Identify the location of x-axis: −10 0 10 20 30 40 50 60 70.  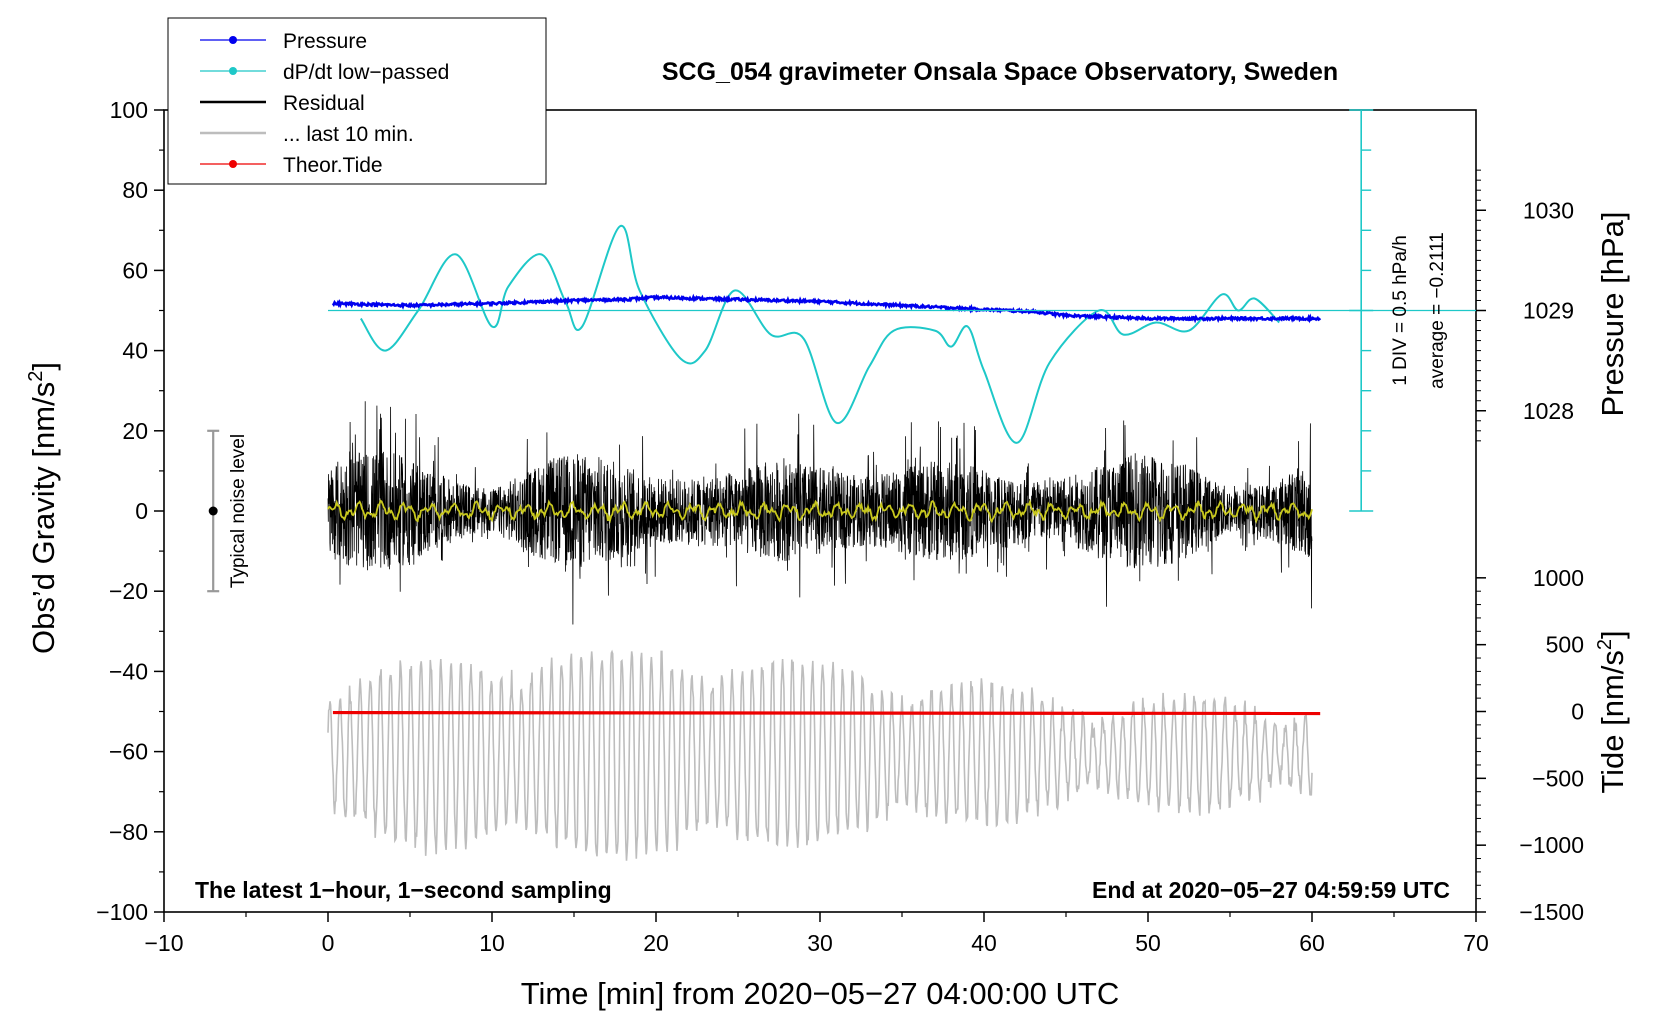
(816, 934).